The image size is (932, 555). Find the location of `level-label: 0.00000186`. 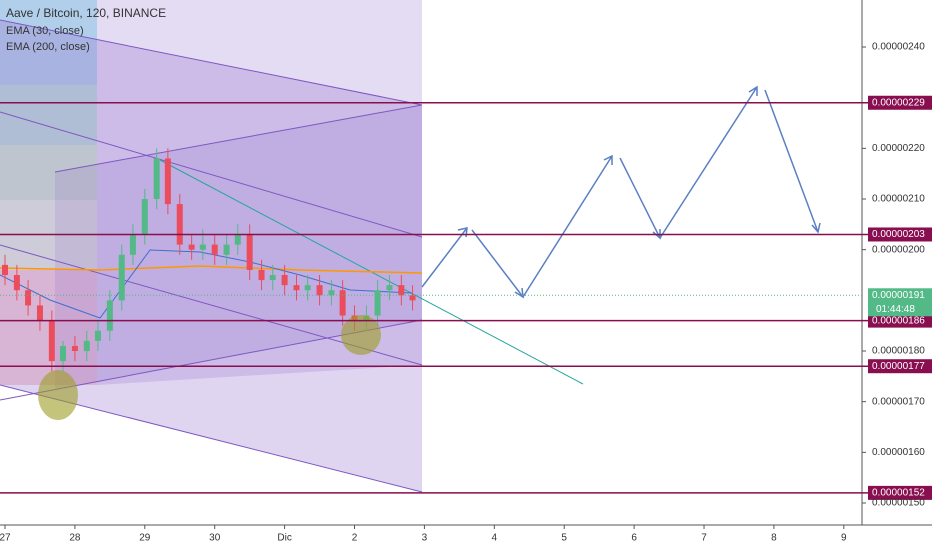

level-label: 0.00000186 is located at coordinates (898, 320).